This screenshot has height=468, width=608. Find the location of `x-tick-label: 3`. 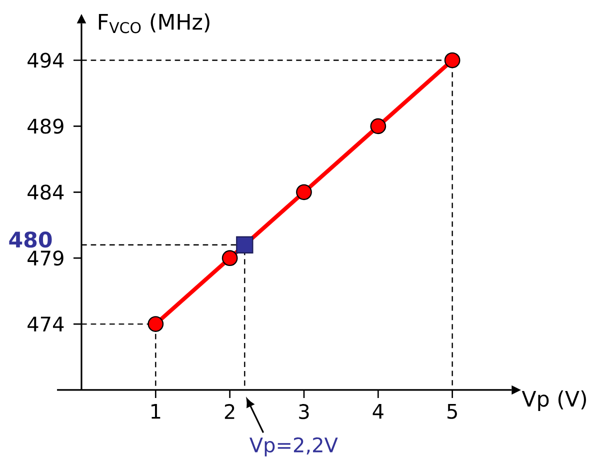

x-tick-label: 3 is located at coordinates (304, 412).